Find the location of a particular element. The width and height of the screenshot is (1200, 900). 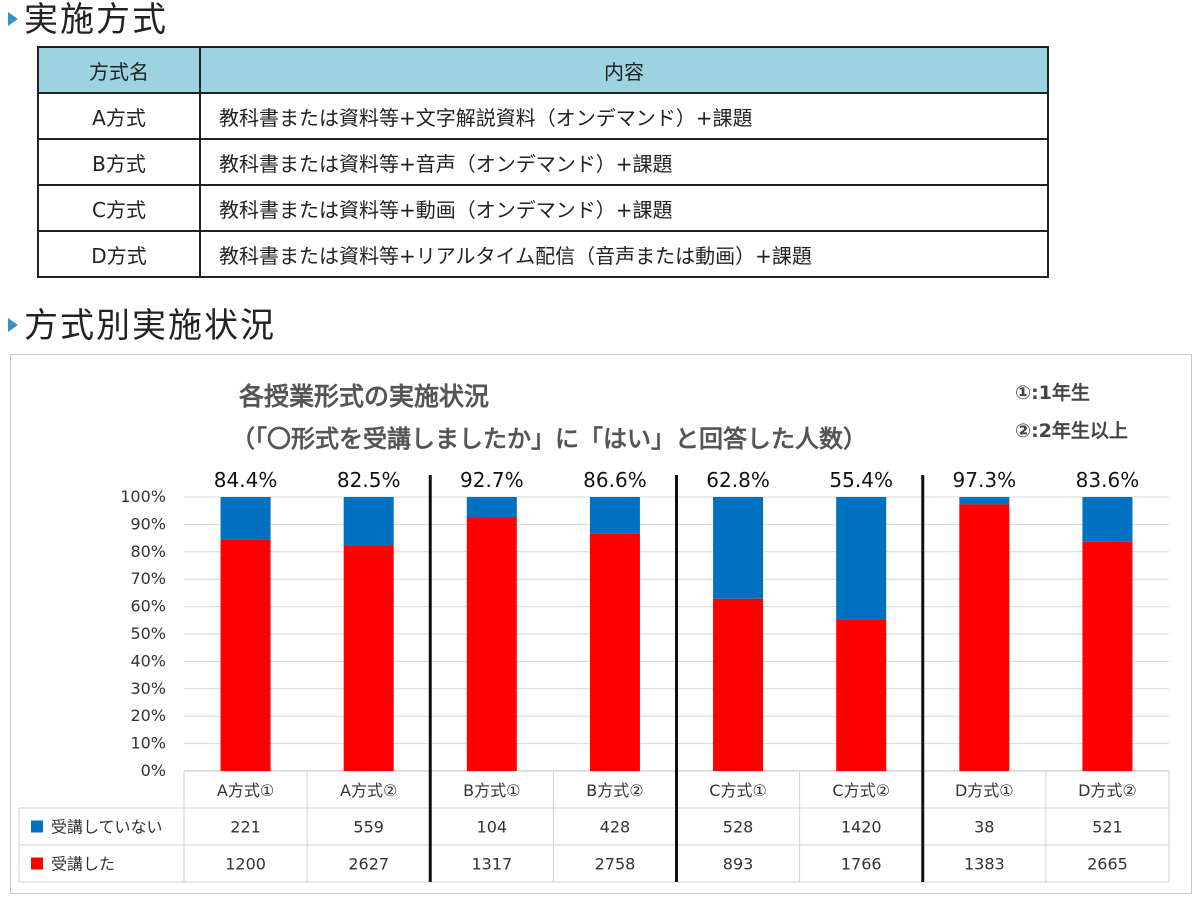

table-row: A方式 教科書または資料等+文字解説資料（オンデマンド）+課題 is located at coordinates (543, 116).